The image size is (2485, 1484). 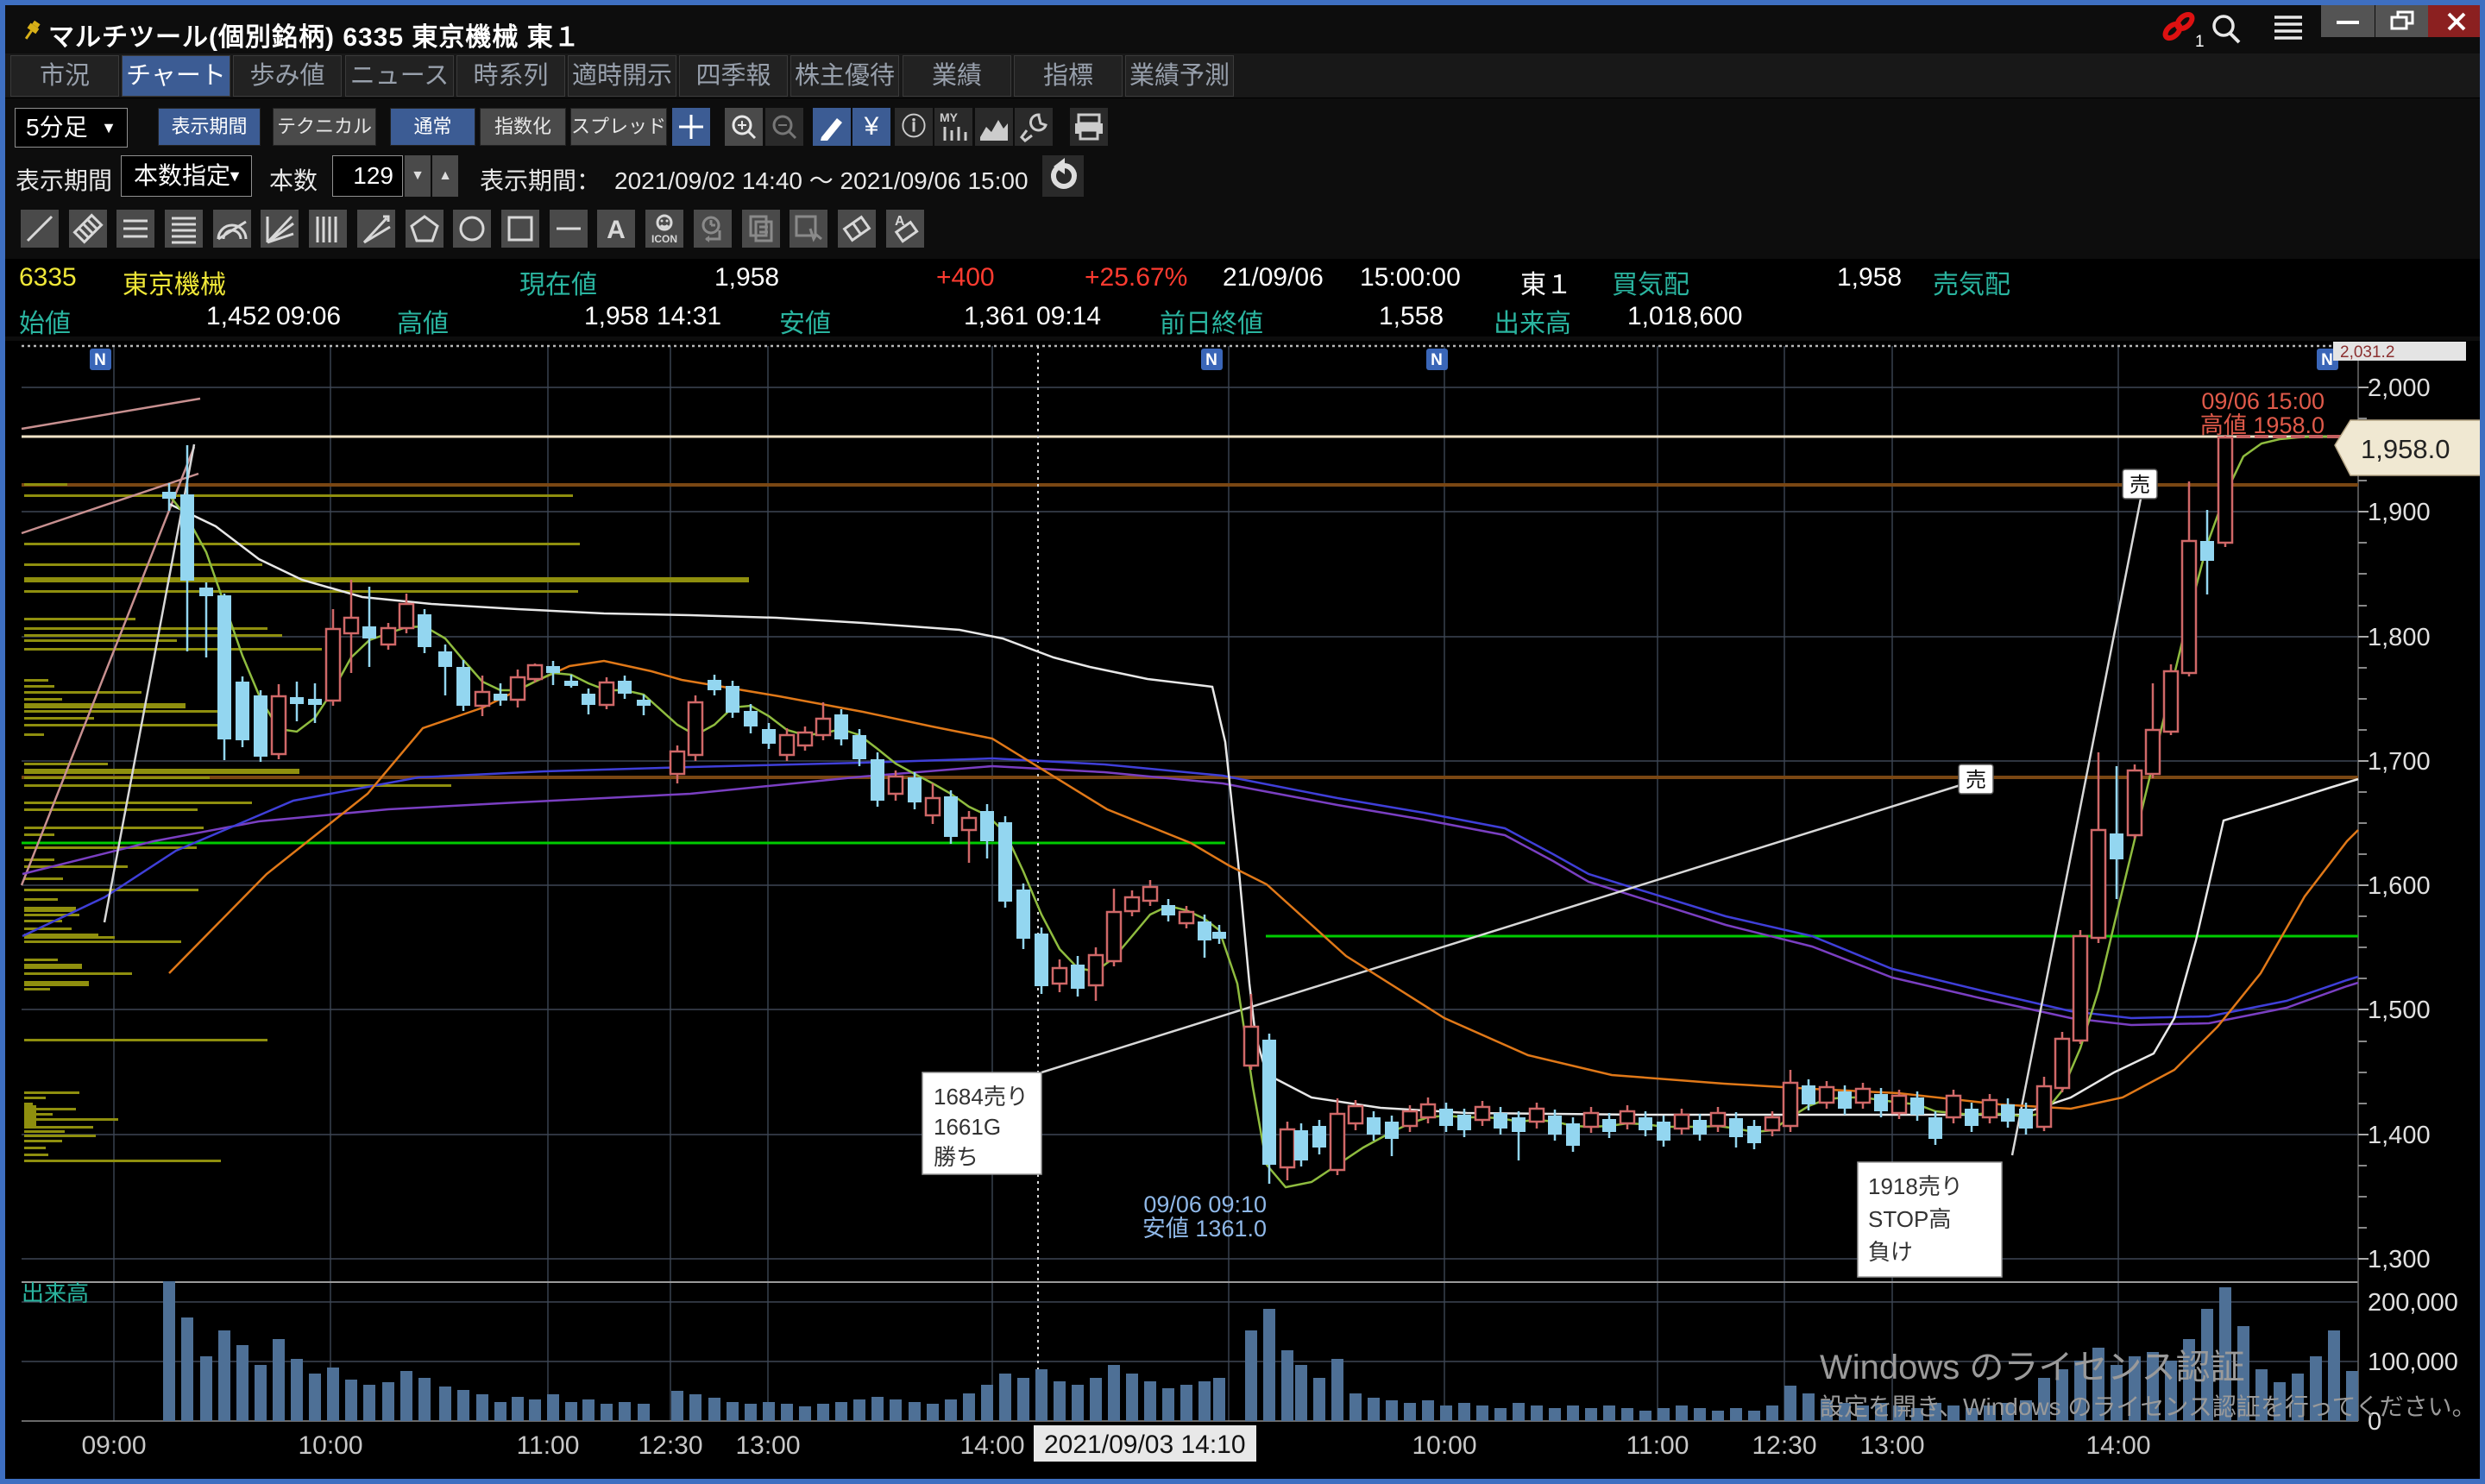 What do you see at coordinates (56, 1293) in the screenshot?
I see `svg-text: 出来高` at bounding box center [56, 1293].